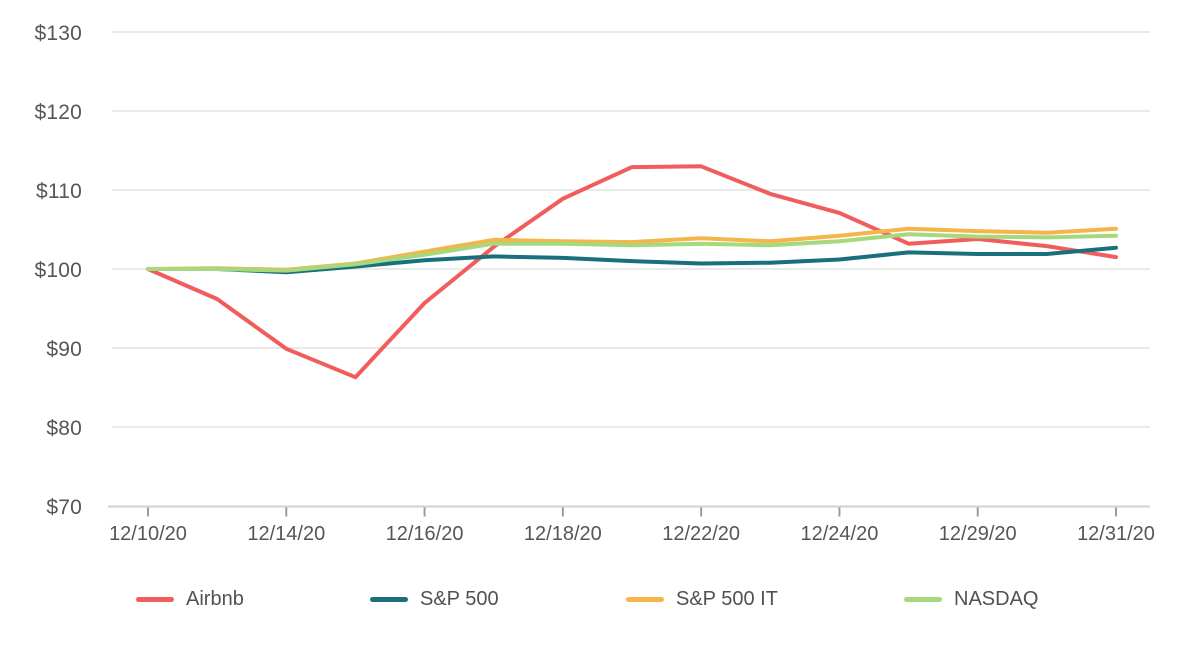 The image size is (1180, 650). I want to click on y-axis-label: $80, so click(64, 428).